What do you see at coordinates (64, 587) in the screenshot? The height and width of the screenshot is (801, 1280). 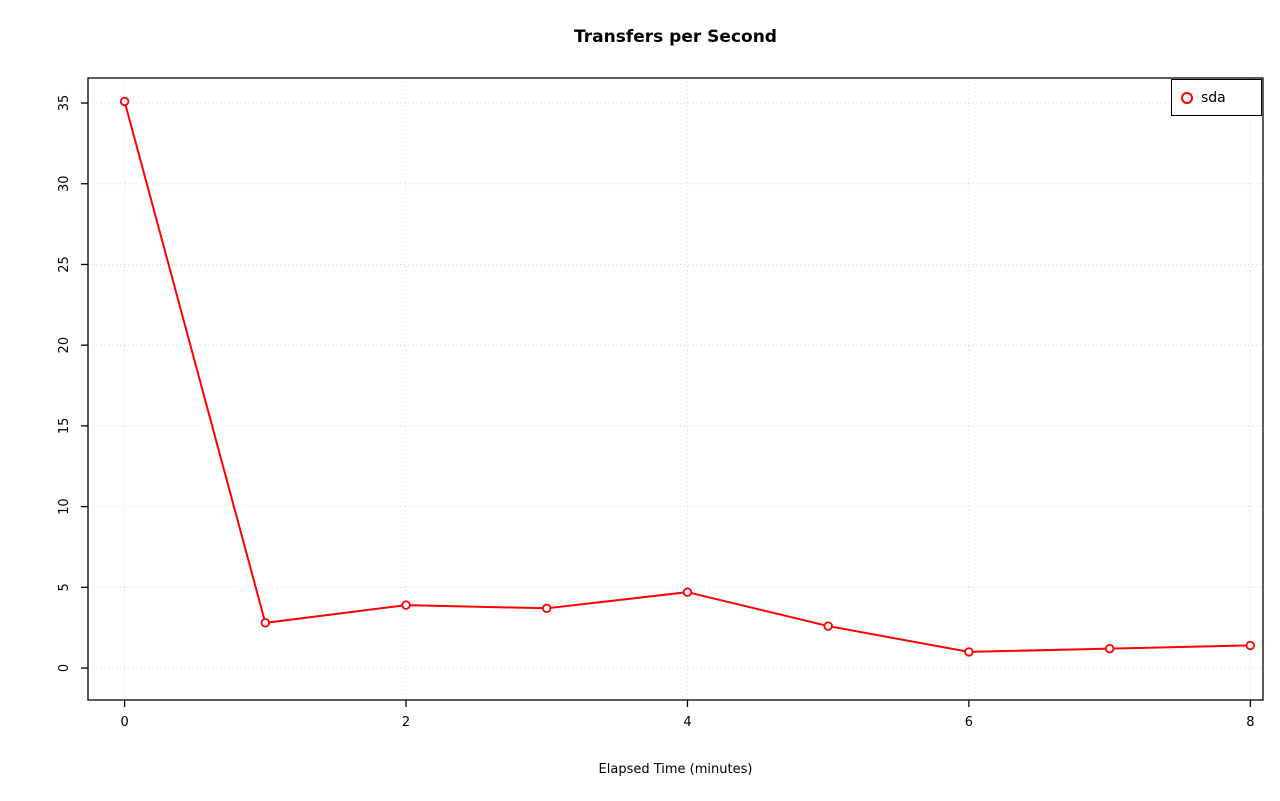 I see `y-tick-label: 5` at bounding box center [64, 587].